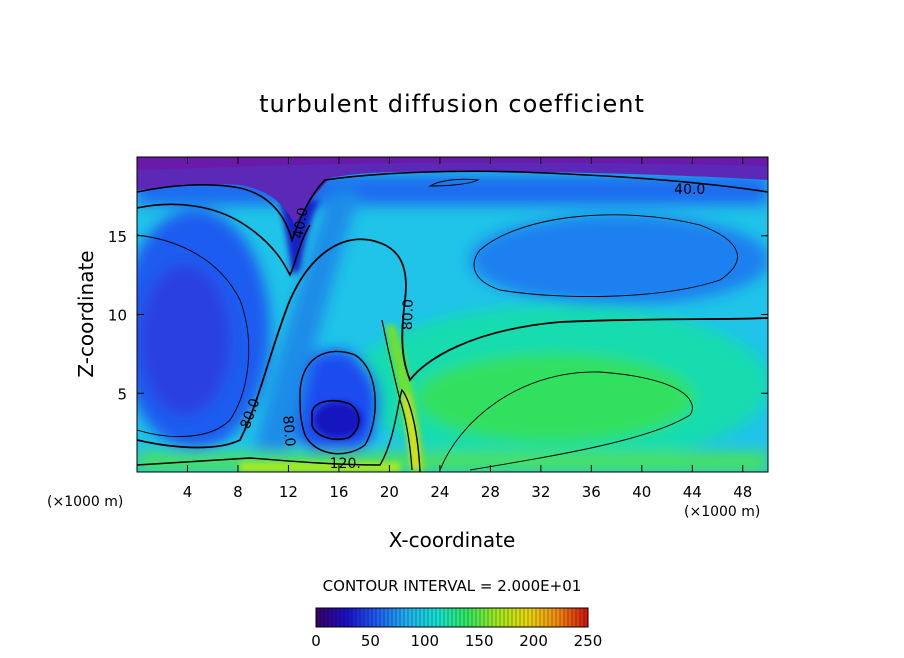 This screenshot has height=658, width=904. I want to click on colorbar-tick-label: 0, so click(316, 641).